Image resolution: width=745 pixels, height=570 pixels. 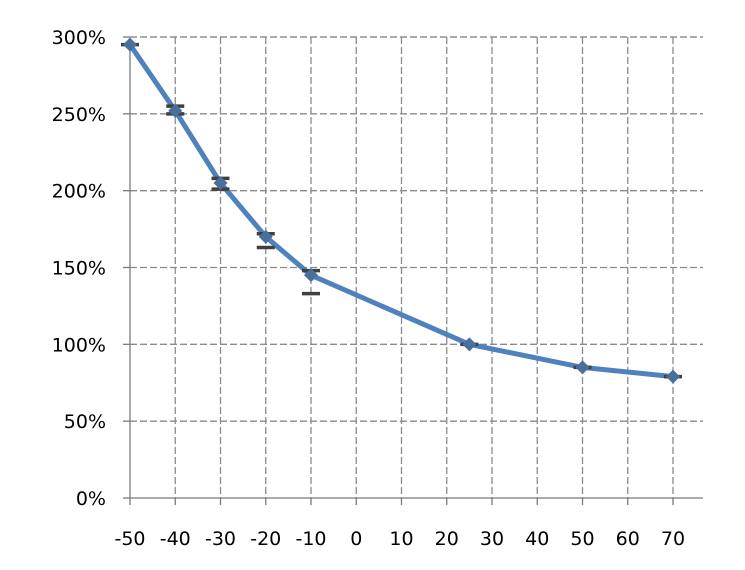 What do you see at coordinates (85, 422) in the screenshot?
I see `y-tick-label: 50%` at bounding box center [85, 422].